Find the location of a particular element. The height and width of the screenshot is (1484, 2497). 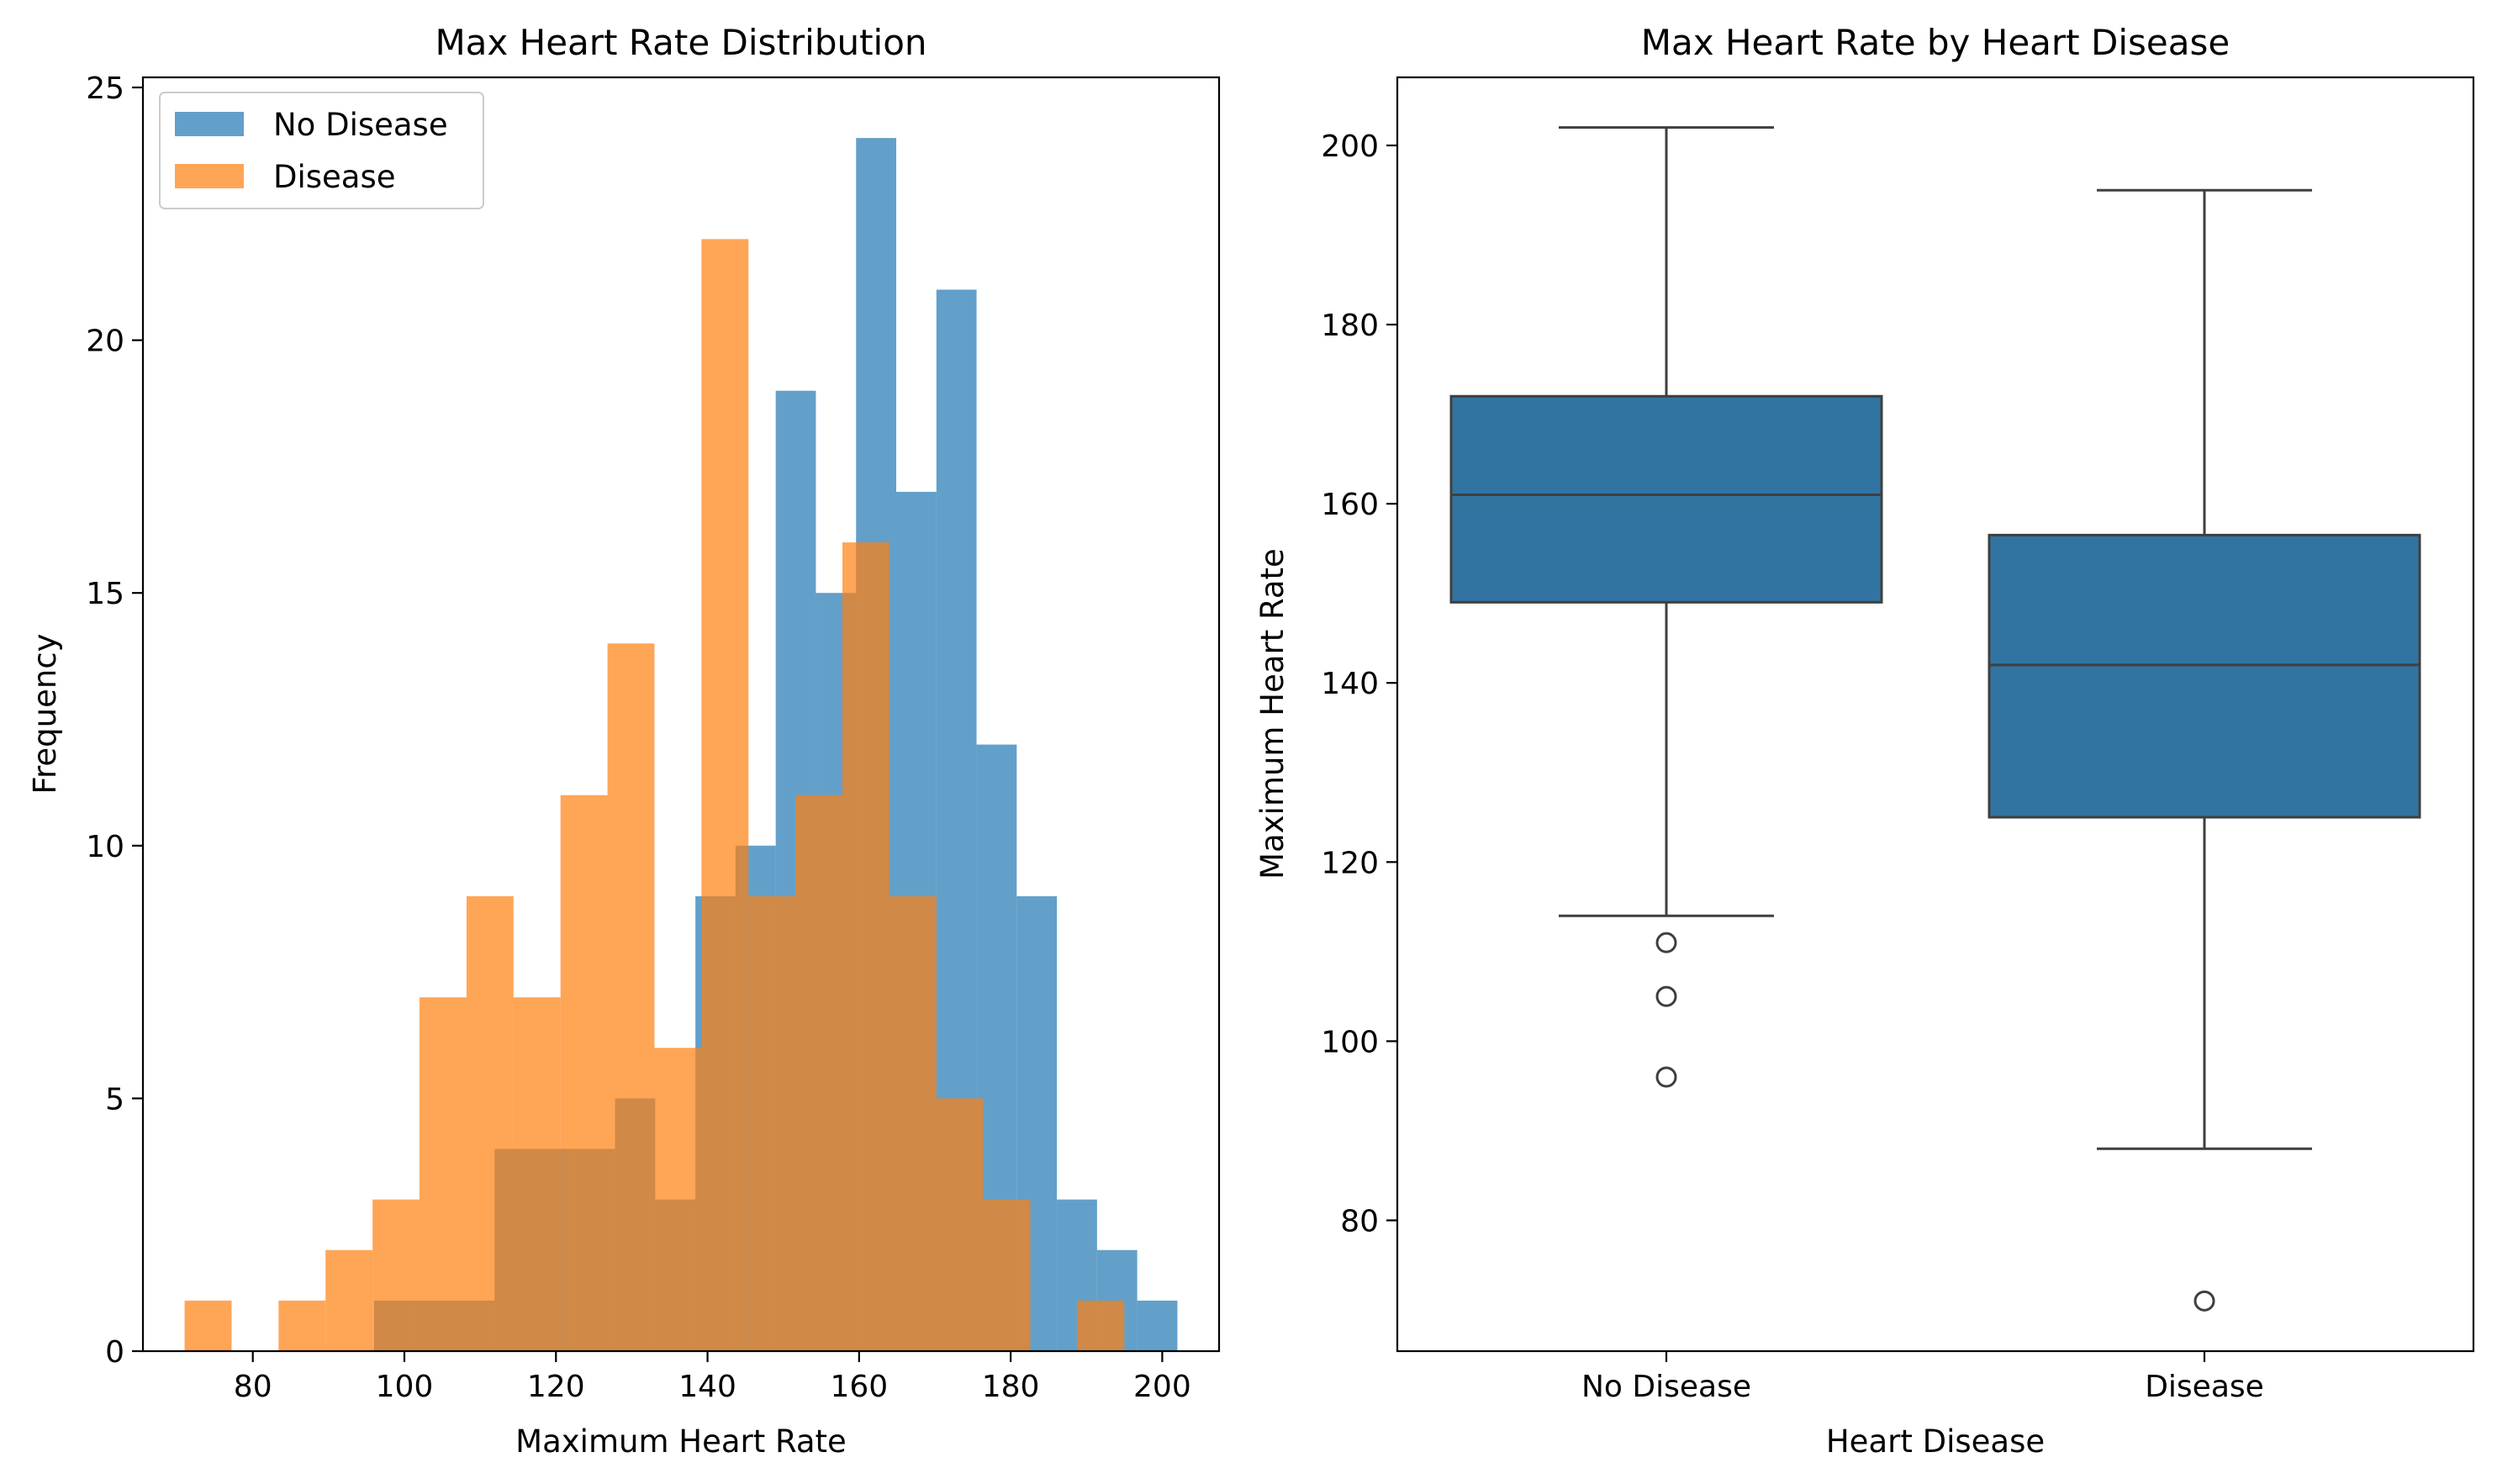

boxplot-y-tick-label: 200 is located at coordinates (1350, 146).